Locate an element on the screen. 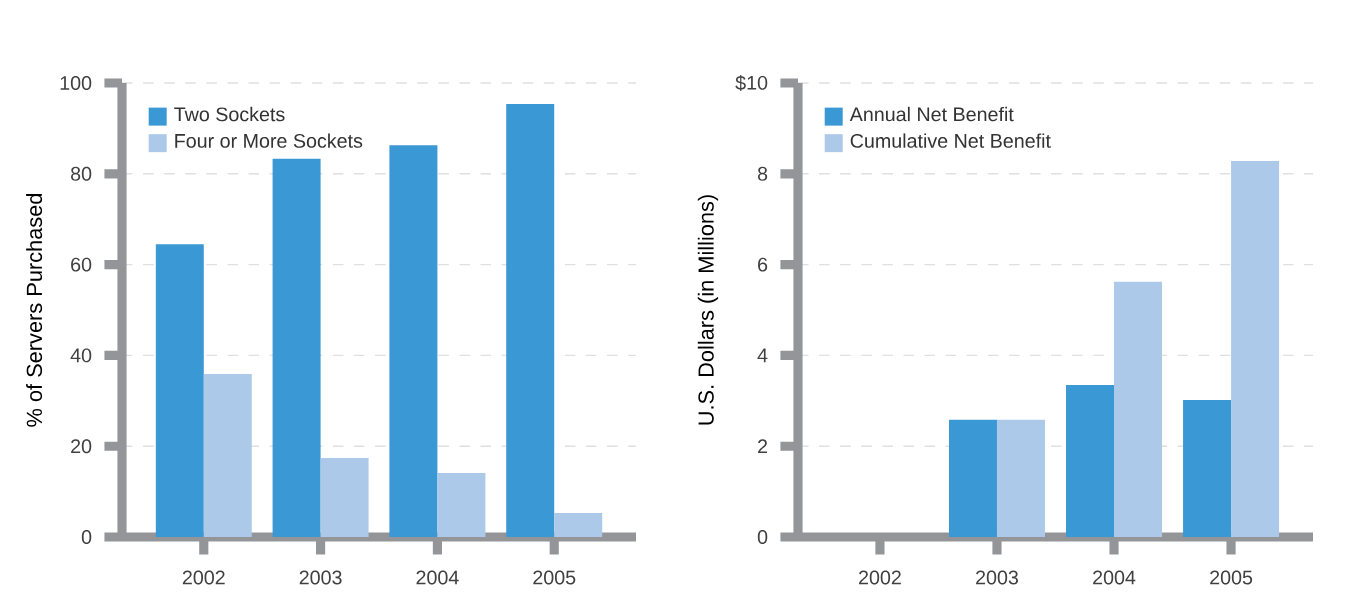 Image resolution: width=1351 pixels, height=608 pixels. y-tick-label: 6 is located at coordinates (763, 264).